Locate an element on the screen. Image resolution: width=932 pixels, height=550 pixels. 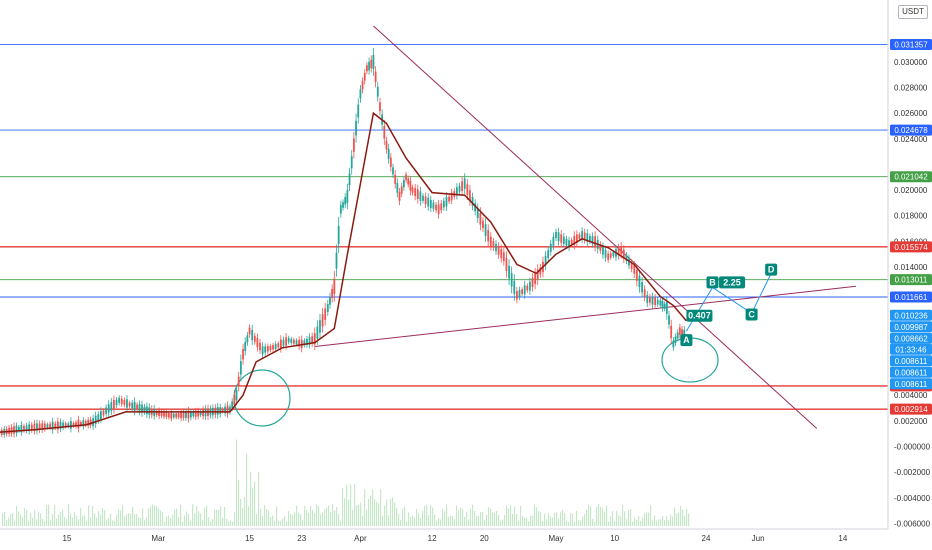
price-tag is located at coordinates (911, 361).